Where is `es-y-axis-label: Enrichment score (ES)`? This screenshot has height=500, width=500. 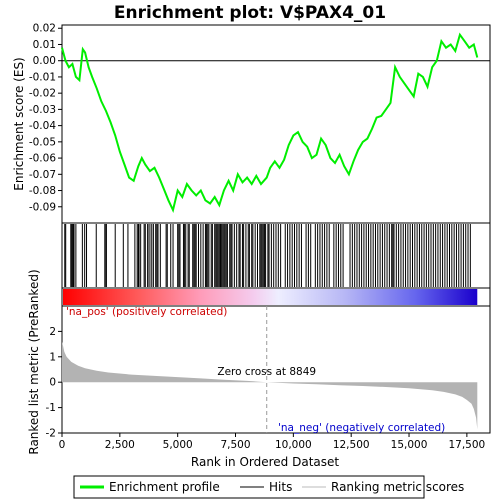
es-y-axis-label: Enrichment score (ES) is located at coordinates (19, 123).